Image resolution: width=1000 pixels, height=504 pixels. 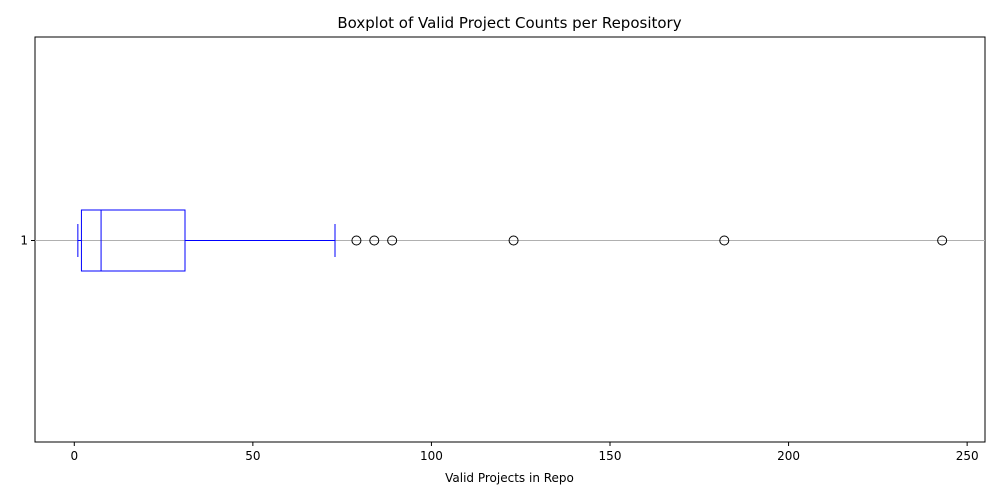 I want to click on y-tick-label: 1, so click(x=24, y=241).